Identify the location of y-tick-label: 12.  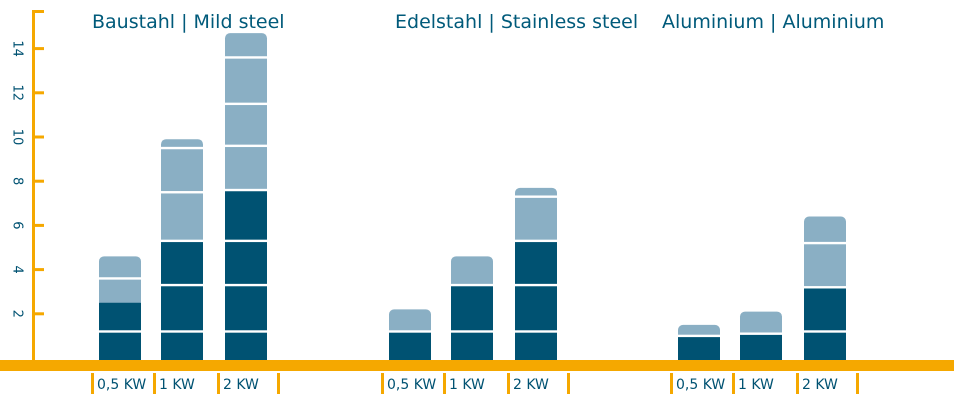
(17, 93).